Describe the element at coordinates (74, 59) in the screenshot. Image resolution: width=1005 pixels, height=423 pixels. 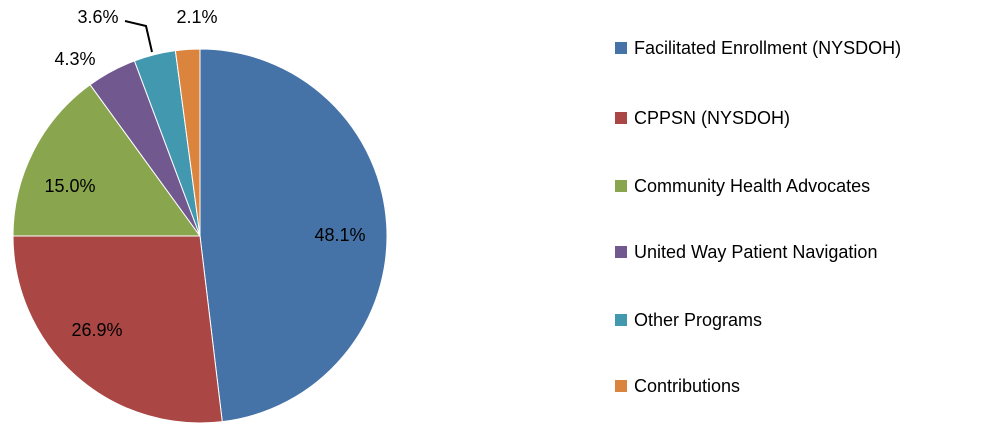
I see `data-label: 4.3%` at that location.